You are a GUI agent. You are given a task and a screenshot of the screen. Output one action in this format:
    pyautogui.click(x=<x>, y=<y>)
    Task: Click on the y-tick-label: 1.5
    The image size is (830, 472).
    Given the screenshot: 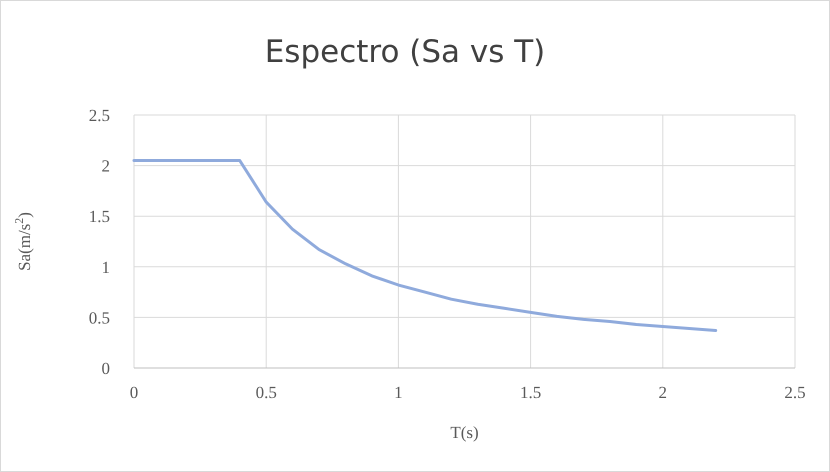 What is the action you would take?
    pyautogui.click(x=99, y=216)
    